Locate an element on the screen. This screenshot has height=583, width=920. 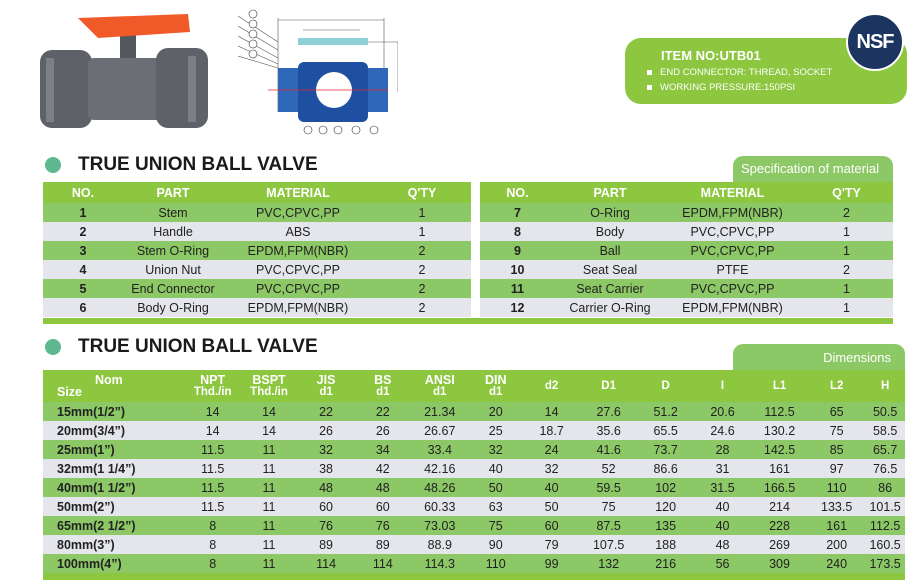
dimension-value: 73.7 is located at coordinates (666, 449).